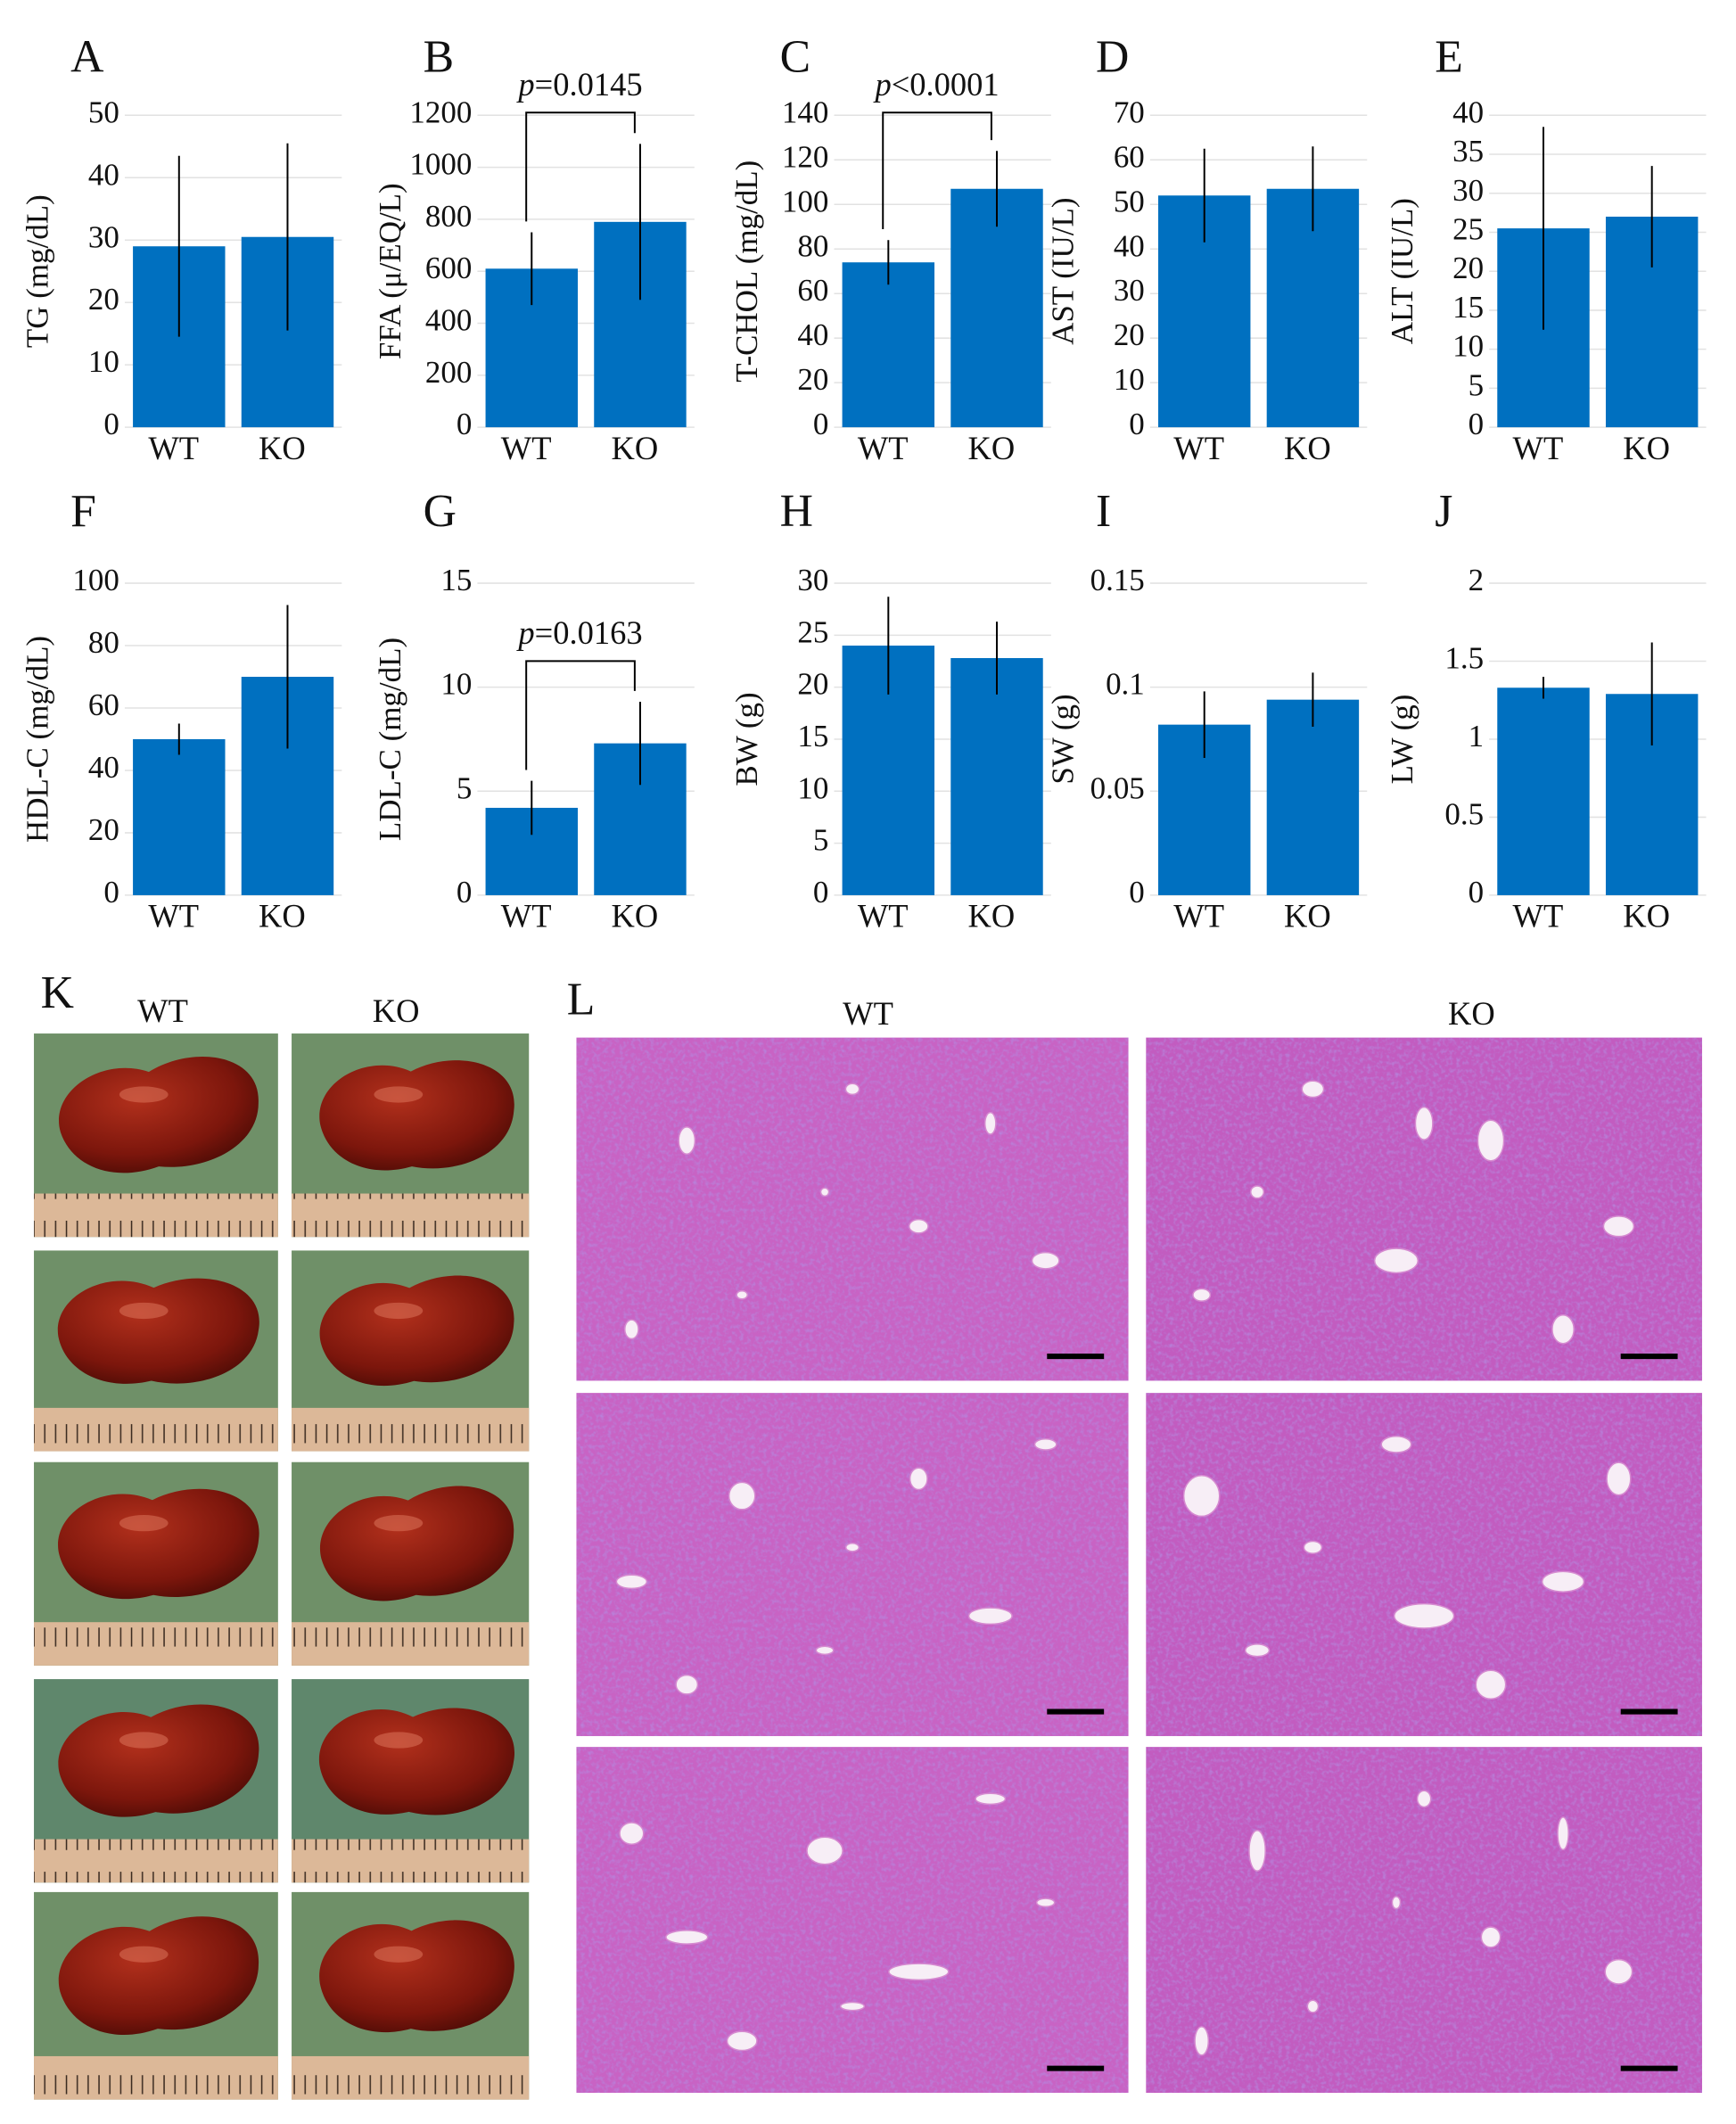 The height and width of the screenshot is (2124, 1736). What do you see at coordinates (1477, 384) in the screenshot?
I see `y-tick-label: 5` at bounding box center [1477, 384].